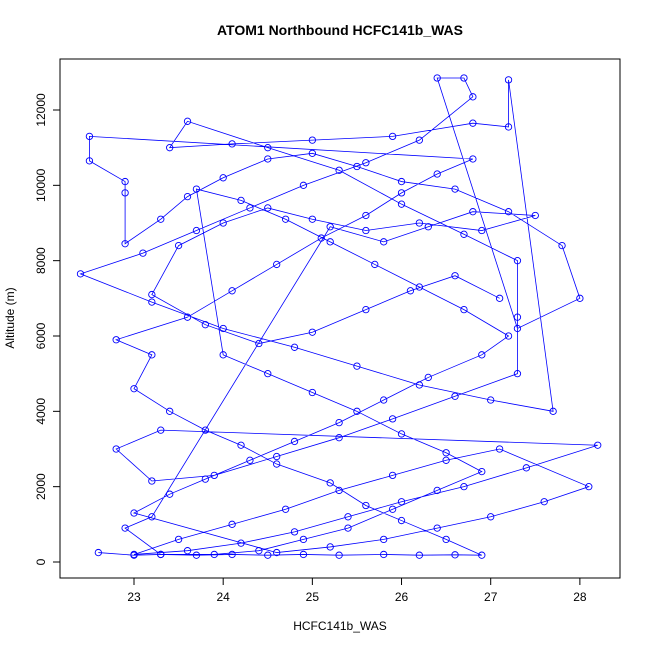  I want to click on y-tick-label: 6000, so click(41, 335).